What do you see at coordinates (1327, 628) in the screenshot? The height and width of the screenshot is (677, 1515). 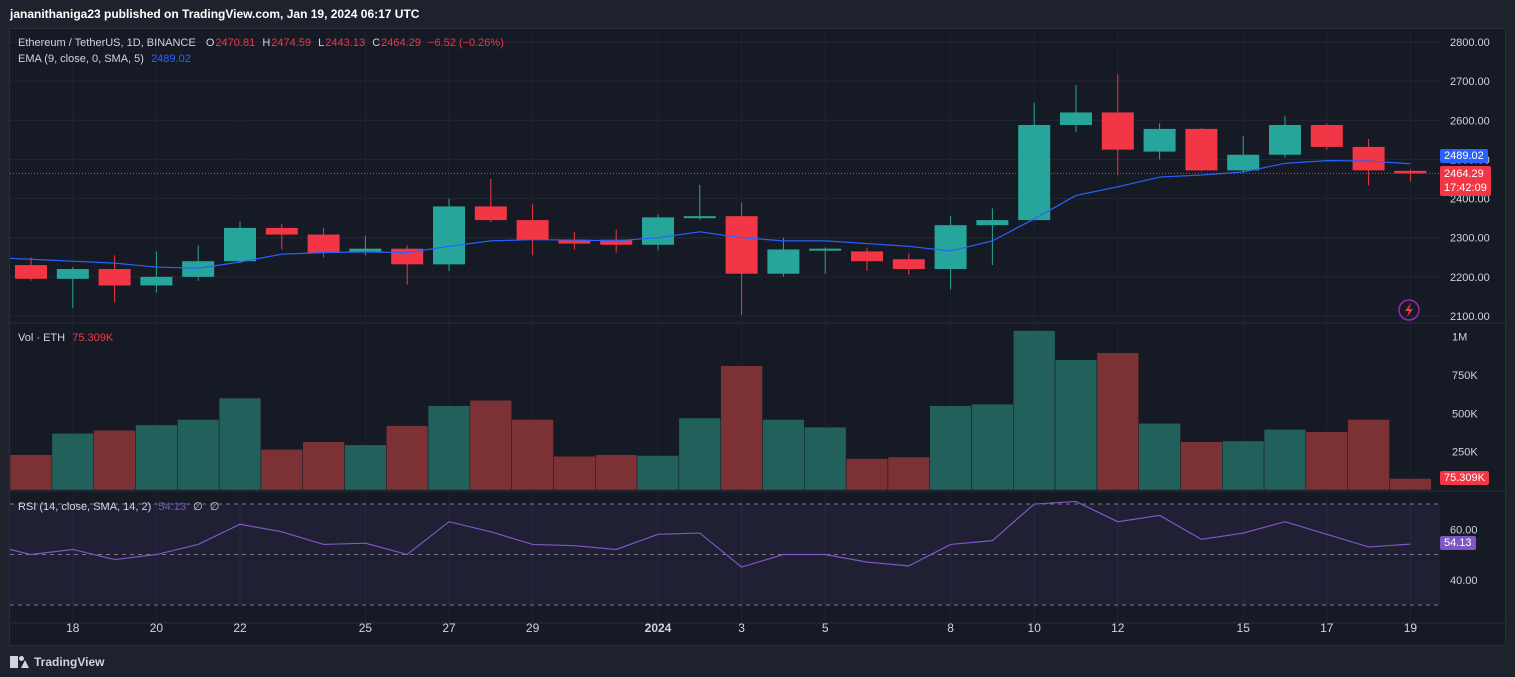 I see `time-tick-label: 17` at bounding box center [1327, 628].